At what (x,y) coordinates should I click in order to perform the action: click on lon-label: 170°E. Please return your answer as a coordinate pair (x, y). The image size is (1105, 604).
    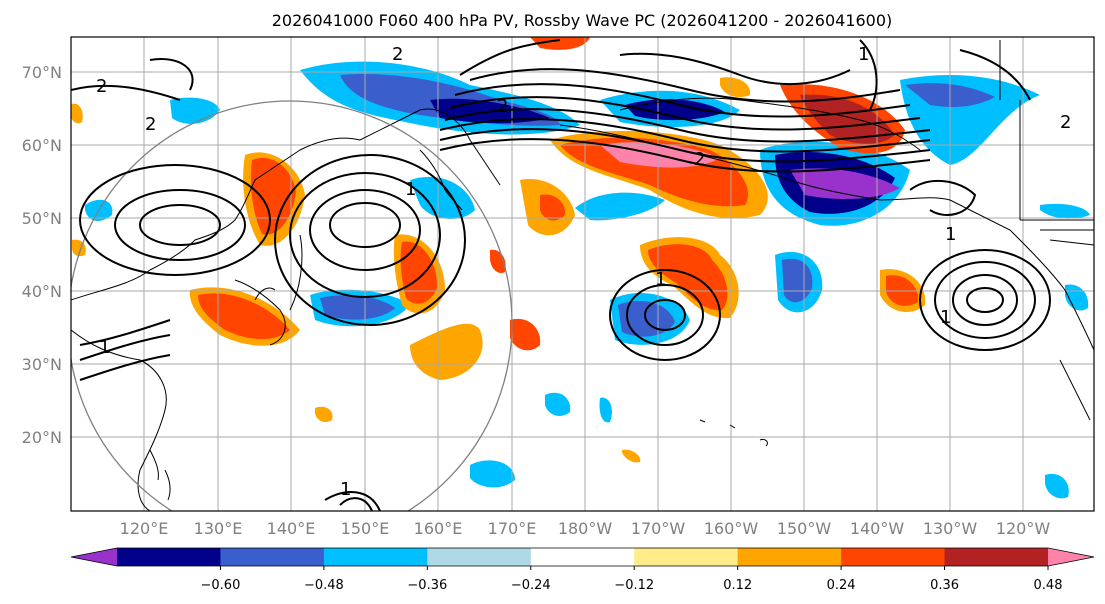
    Looking at the image, I should click on (512, 528).